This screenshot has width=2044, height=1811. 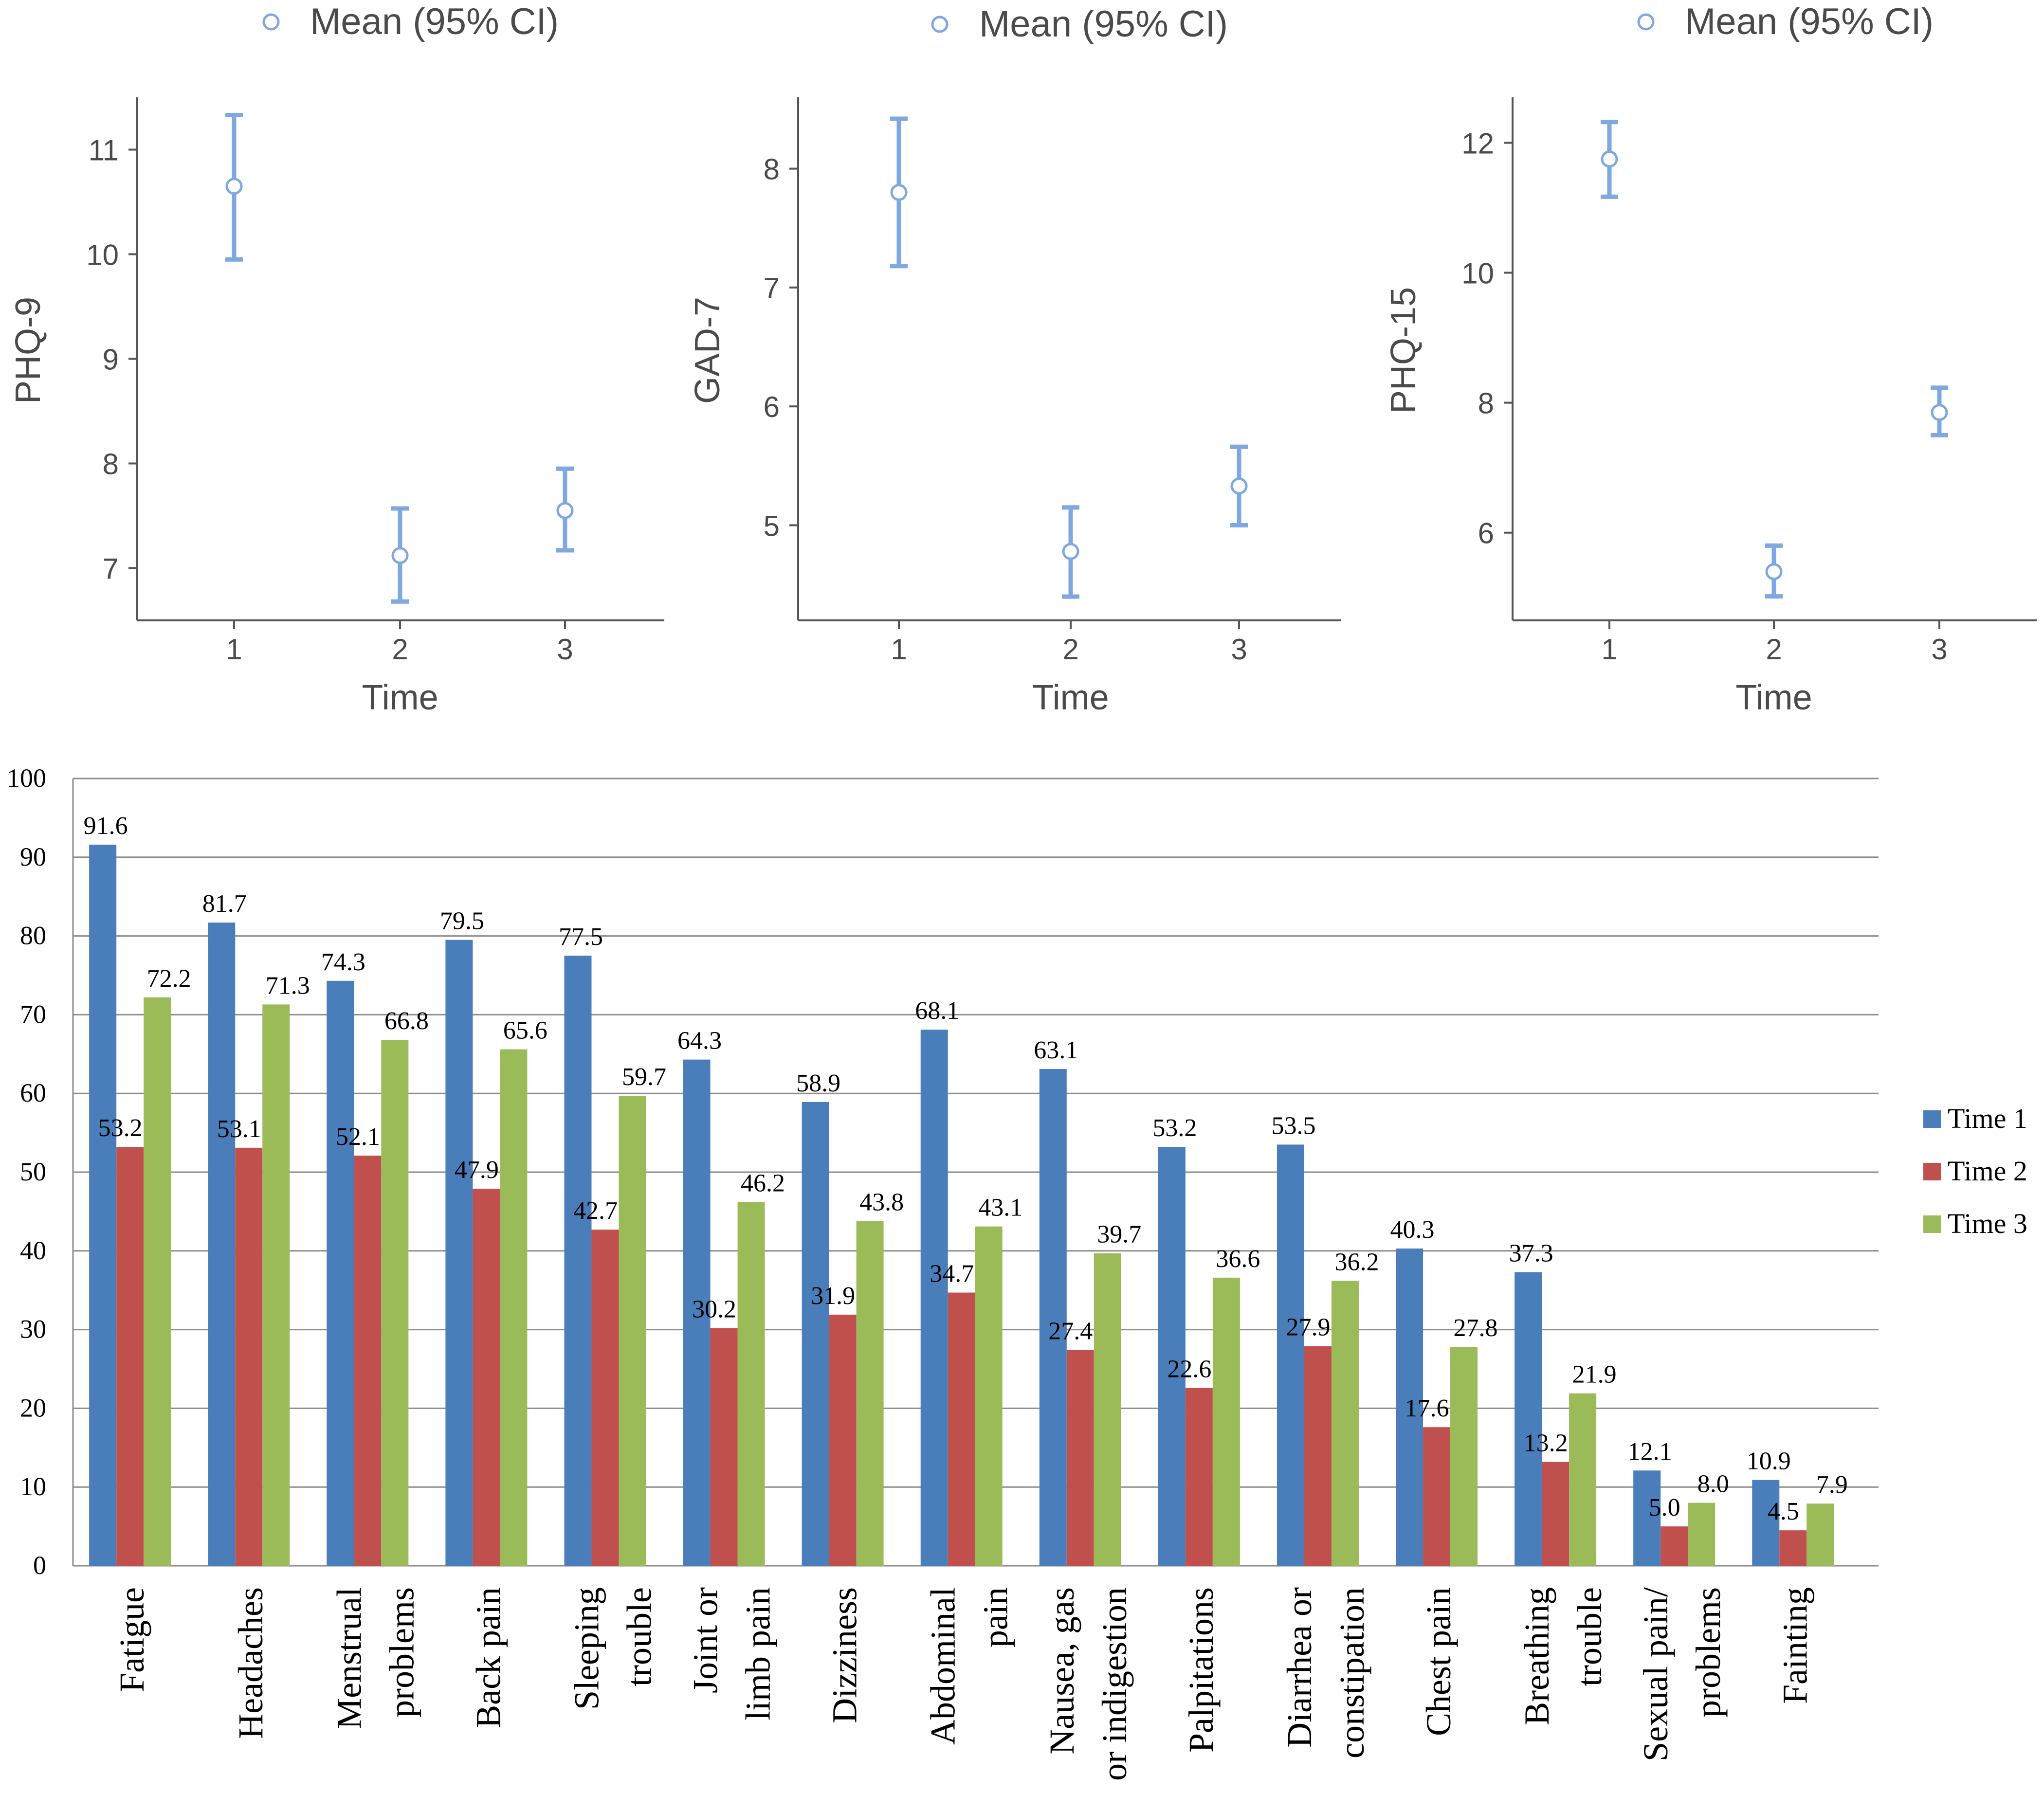 I want to click on category-label: Chest pain, so click(x=1439, y=1661).